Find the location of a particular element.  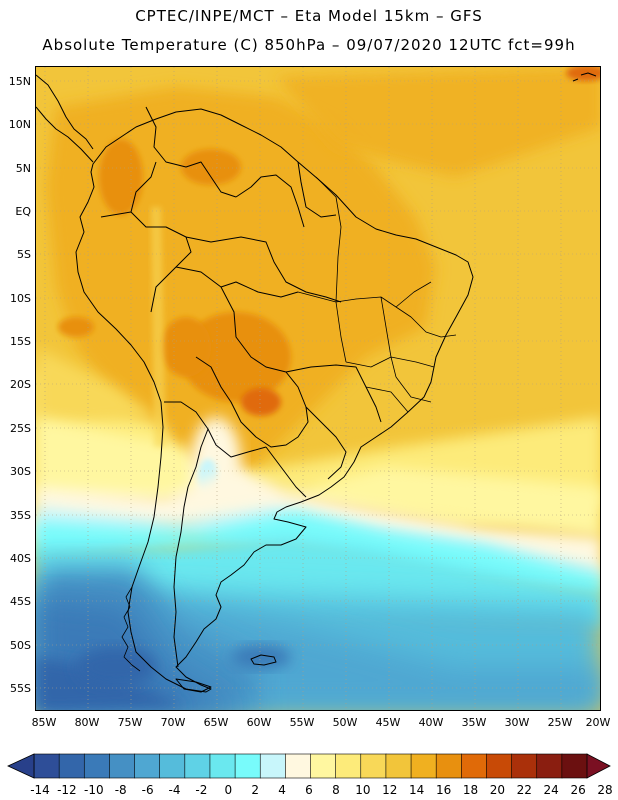

colorbar-label: 12 is located at coordinates (390, 790).